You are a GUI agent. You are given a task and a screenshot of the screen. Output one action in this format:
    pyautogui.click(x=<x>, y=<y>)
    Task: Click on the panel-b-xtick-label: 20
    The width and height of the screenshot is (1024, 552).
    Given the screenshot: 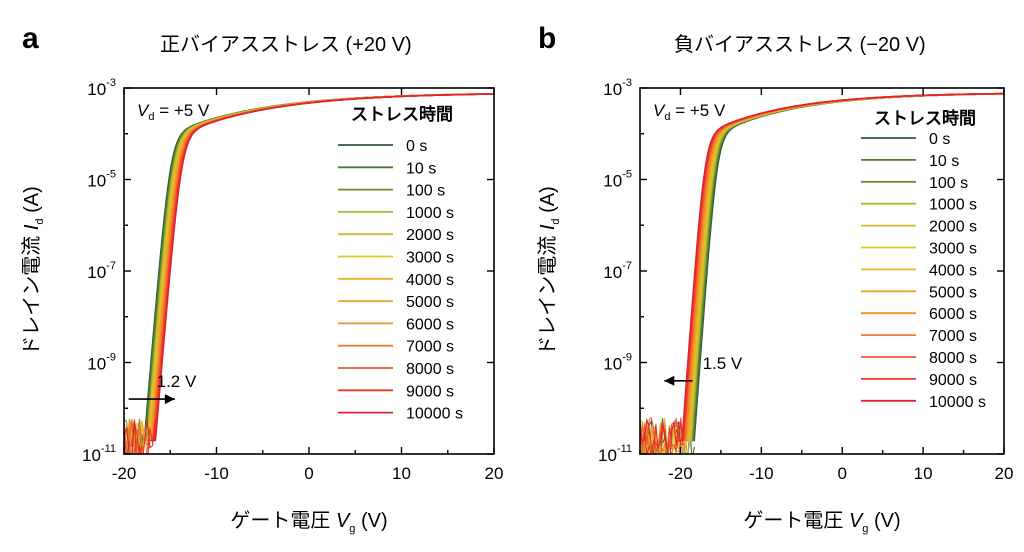 What is the action you would take?
    pyautogui.click(x=1004, y=473)
    